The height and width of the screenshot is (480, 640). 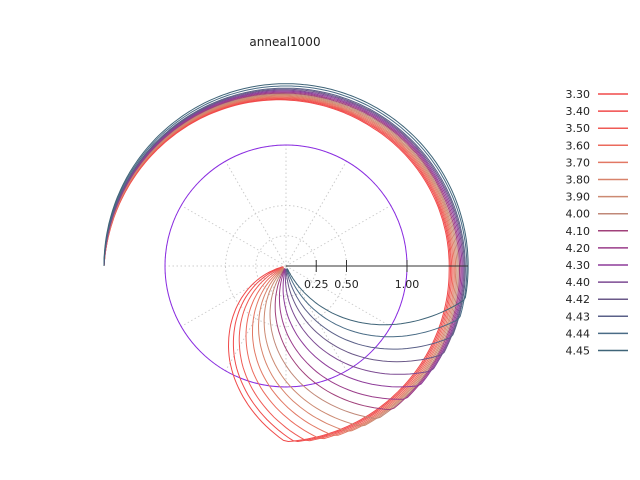 I want to click on legend-label: 3.40, so click(x=578, y=111).